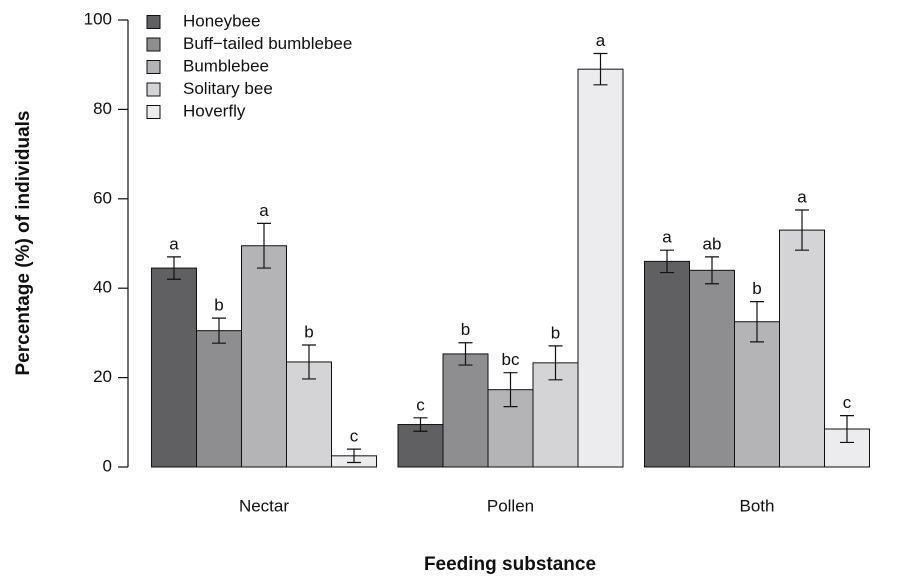 The width and height of the screenshot is (899, 579). Describe the element at coordinates (98, 18) in the screenshot. I see `y-tick-label: 100` at that location.